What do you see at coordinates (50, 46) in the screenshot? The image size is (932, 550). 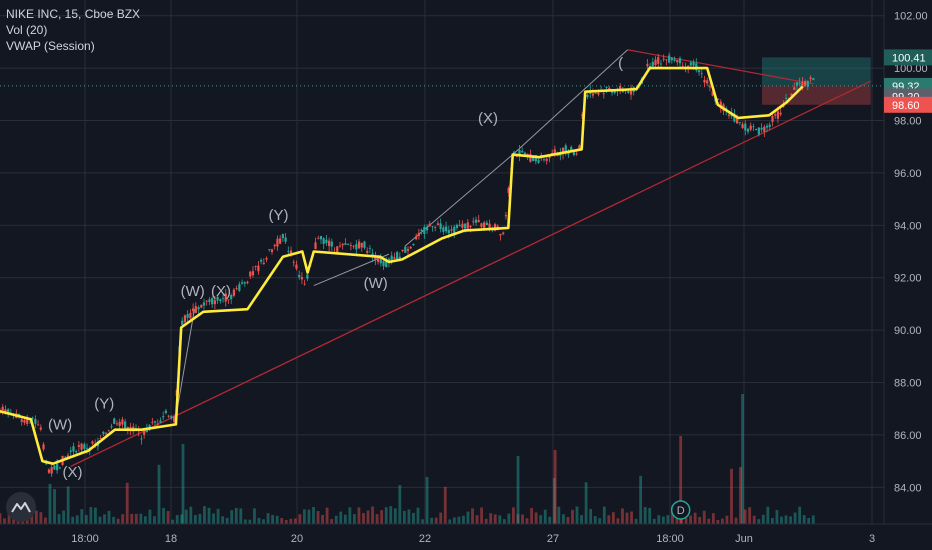 I see `legend-vwap: VWAP (Session)` at bounding box center [50, 46].